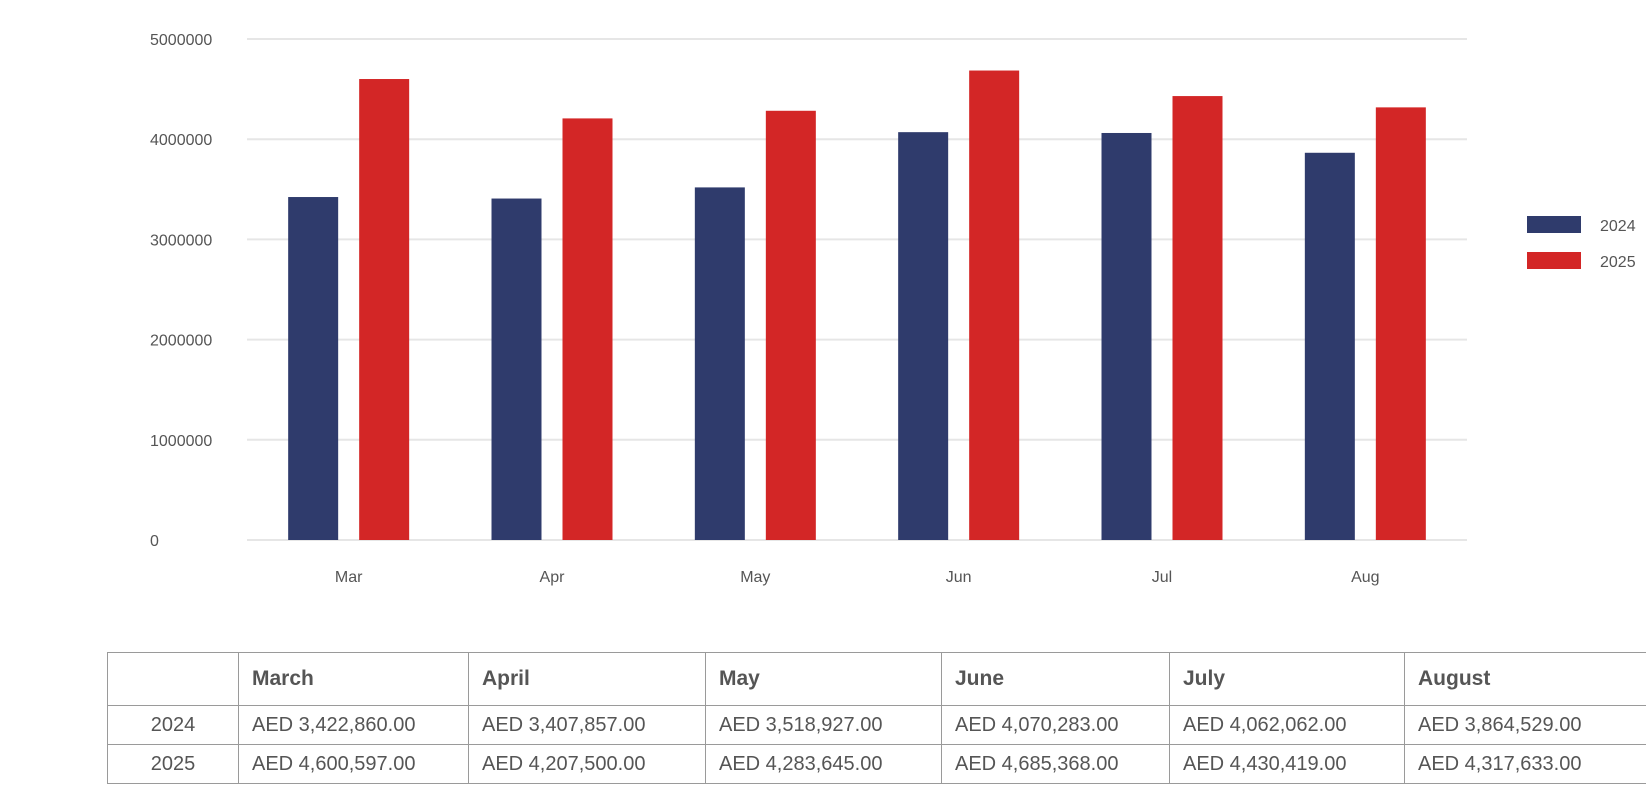  What do you see at coordinates (823, 764) in the screenshot?
I see `table-cell: AED 4,283,645.00` at bounding box center [823, 764].